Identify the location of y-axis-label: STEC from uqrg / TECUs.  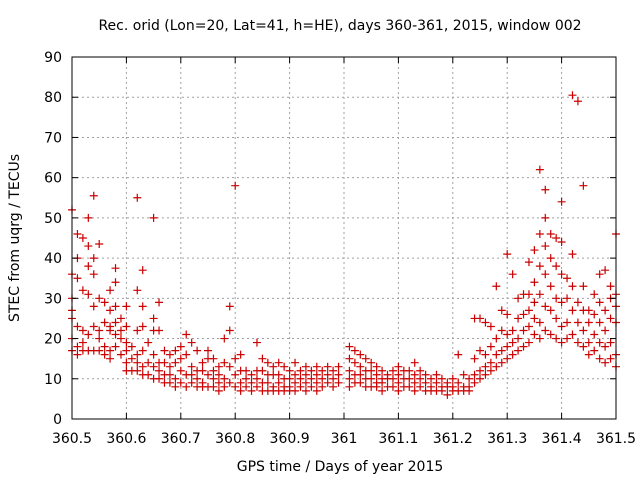
(15, 238).